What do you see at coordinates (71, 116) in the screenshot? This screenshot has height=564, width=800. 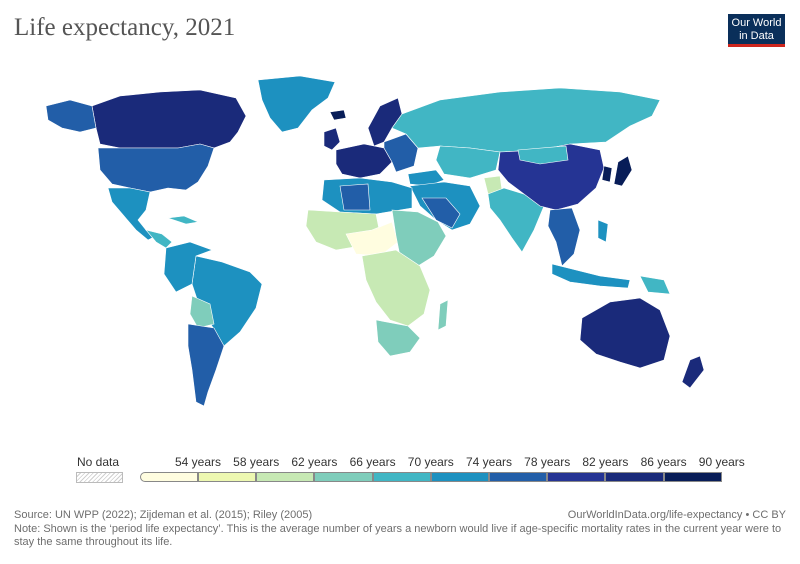 I see `region-alaska` at bounding box center [71, 116].